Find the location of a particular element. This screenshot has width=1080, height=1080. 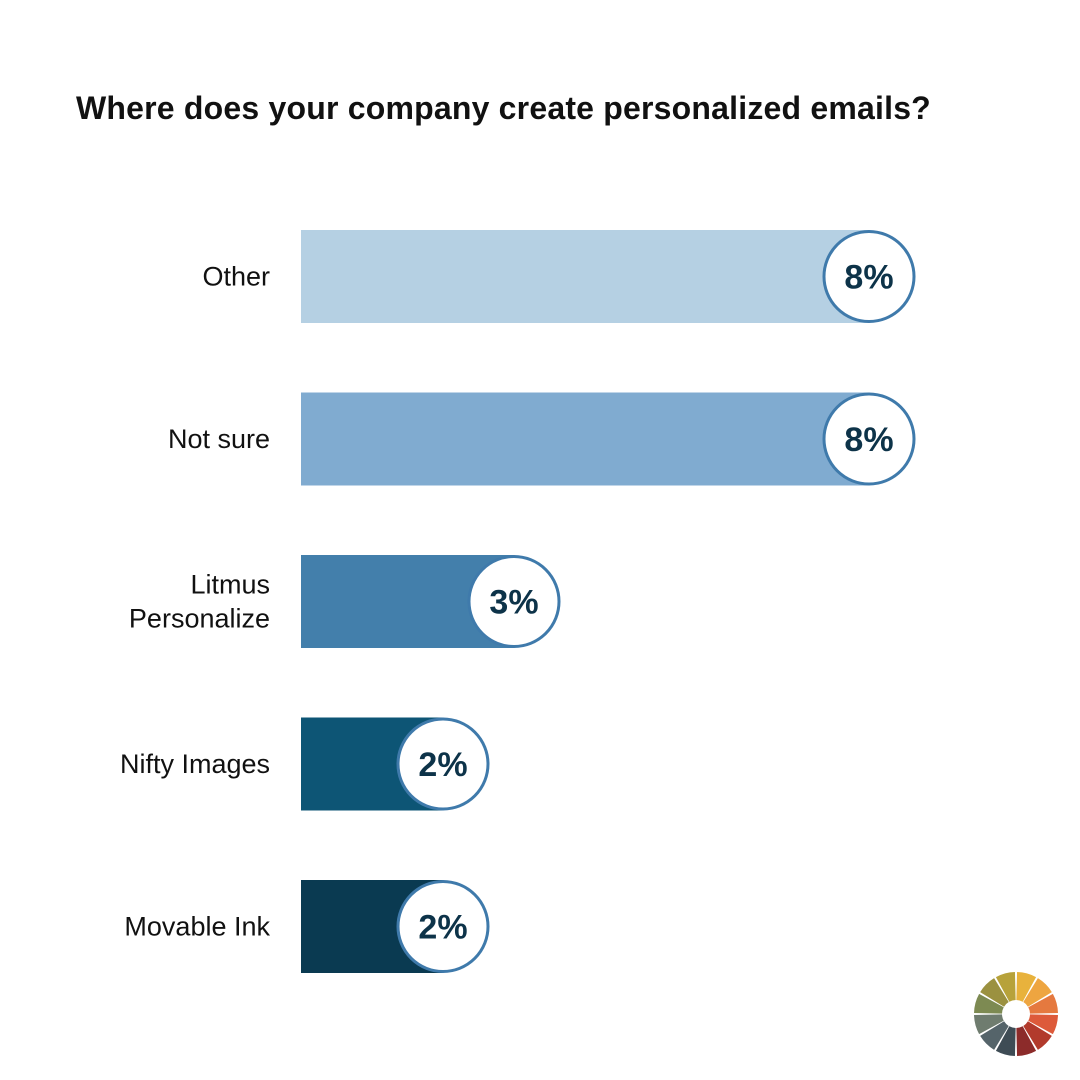

value-label: 3% is located at coordinates (513, 603).